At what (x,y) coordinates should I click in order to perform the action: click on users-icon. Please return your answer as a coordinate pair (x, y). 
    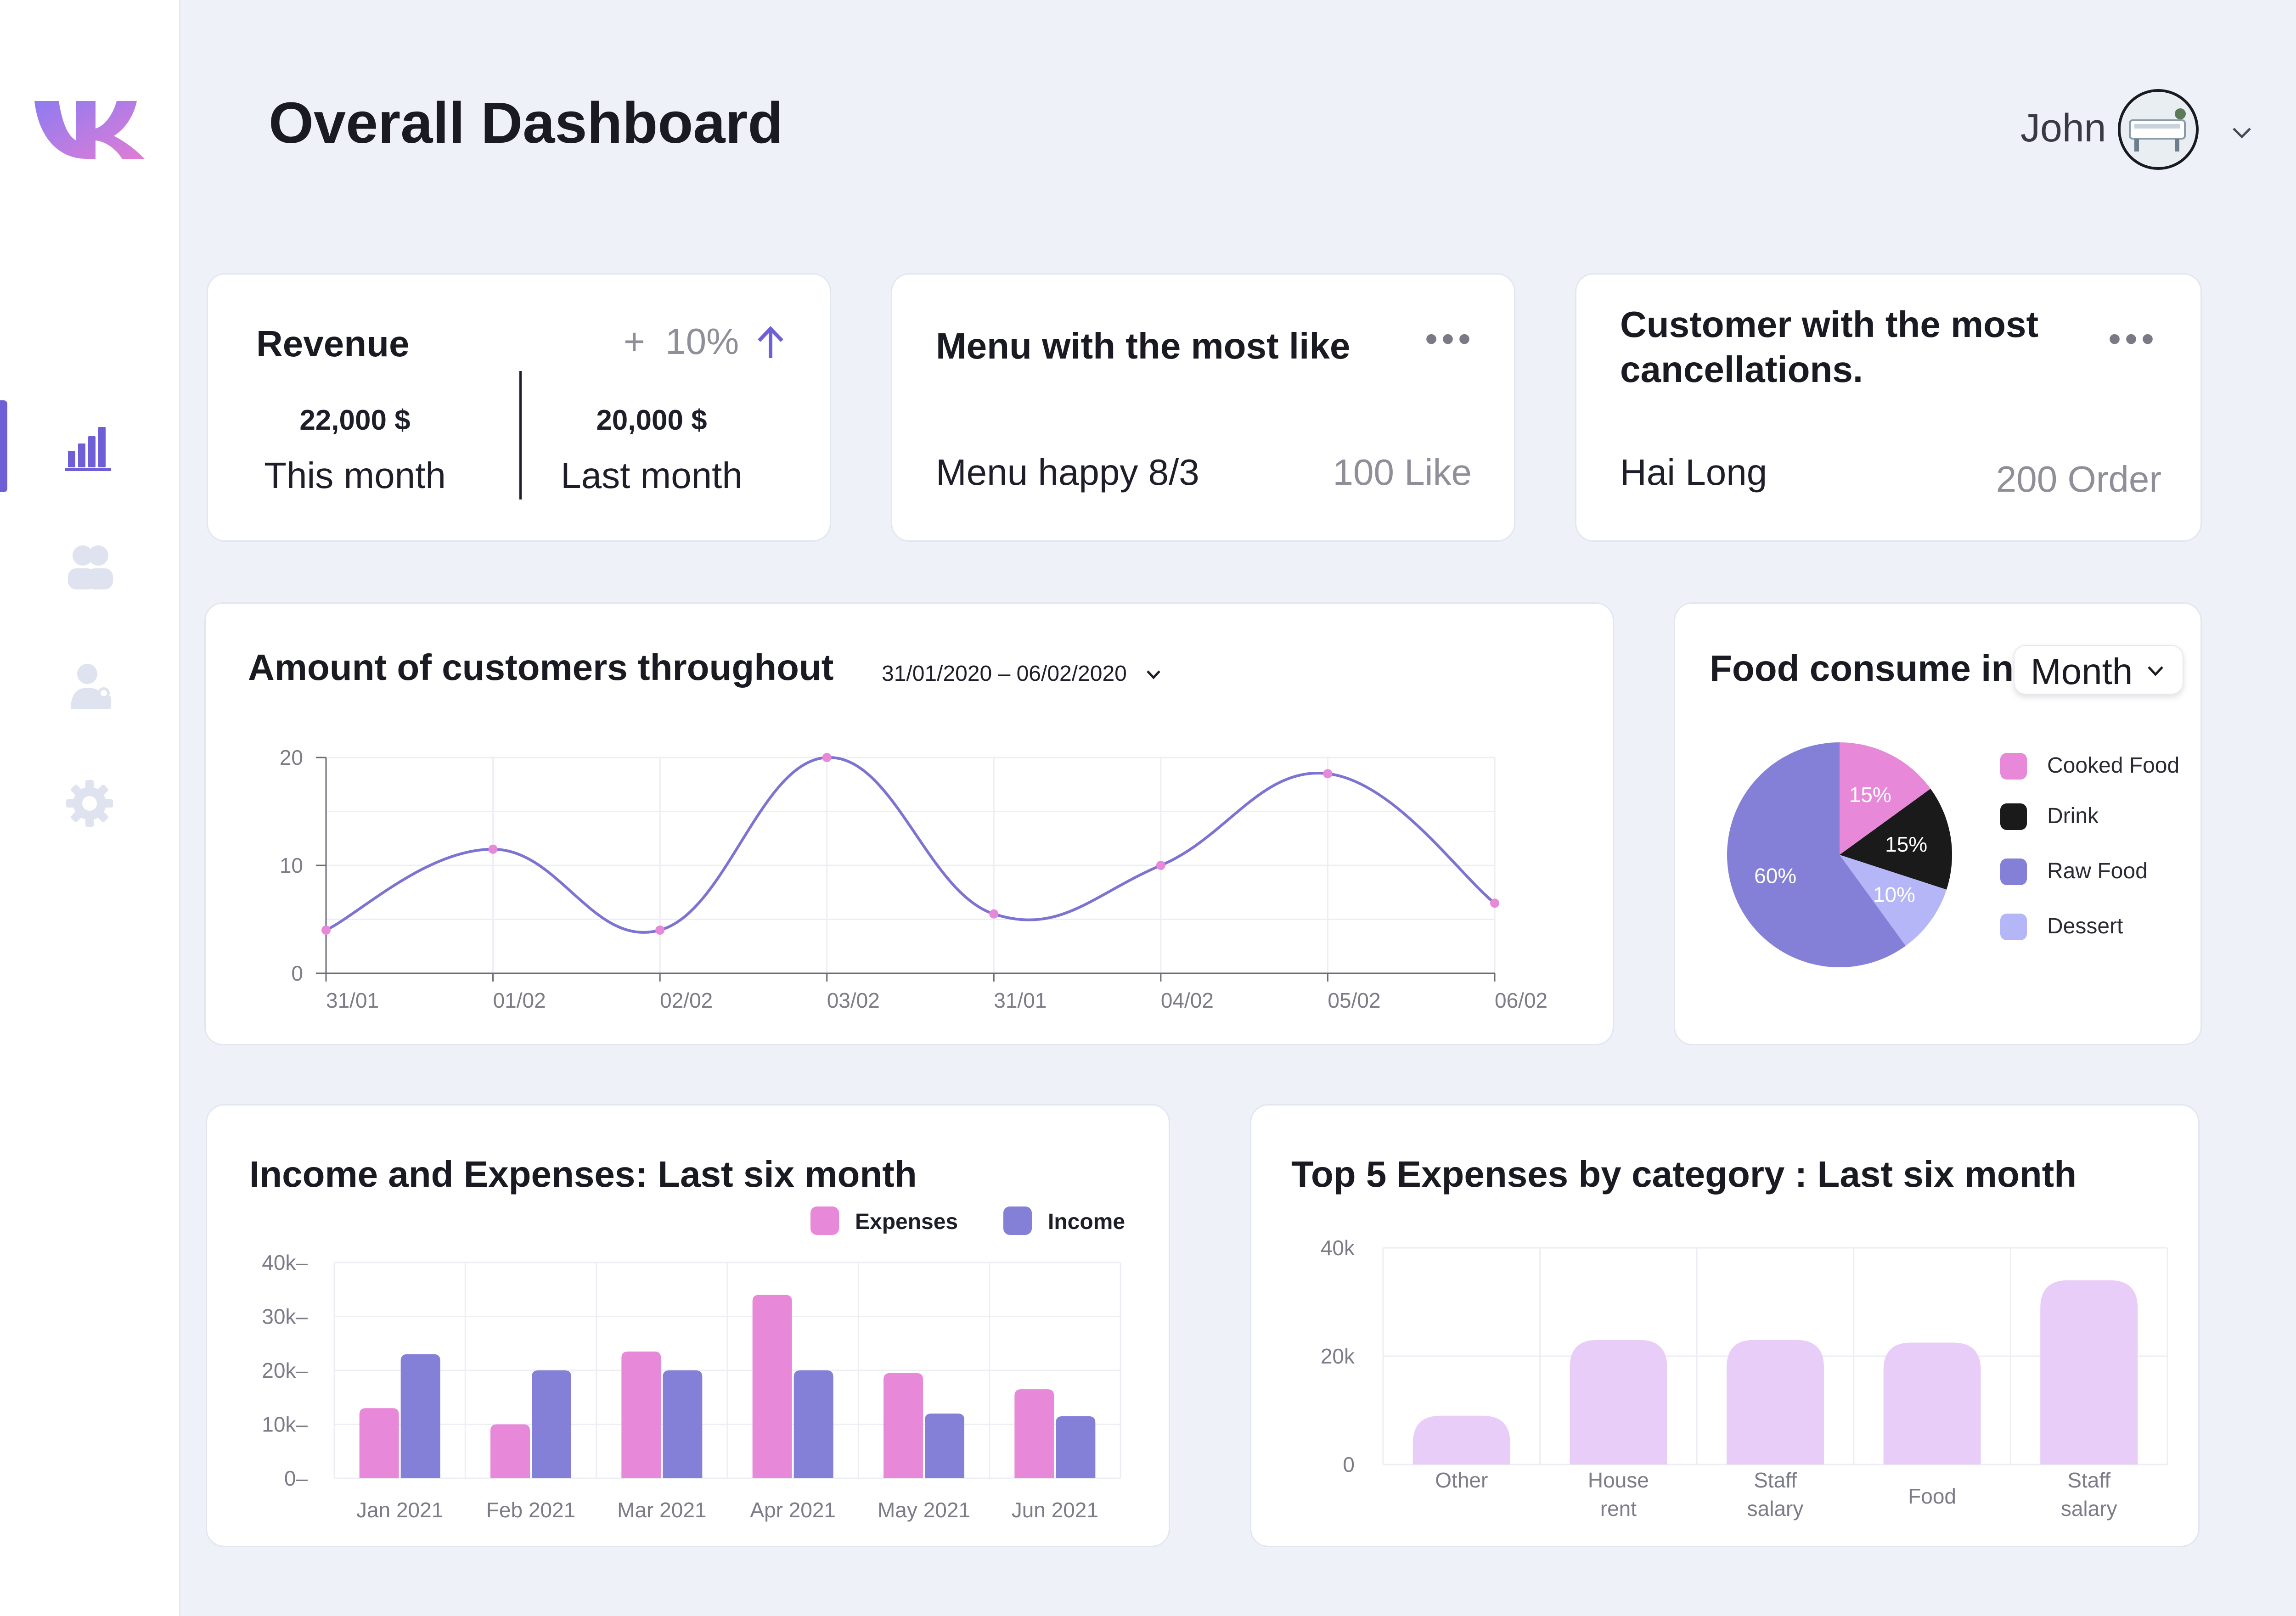
    Looking at the image, I should click on (89, 567).